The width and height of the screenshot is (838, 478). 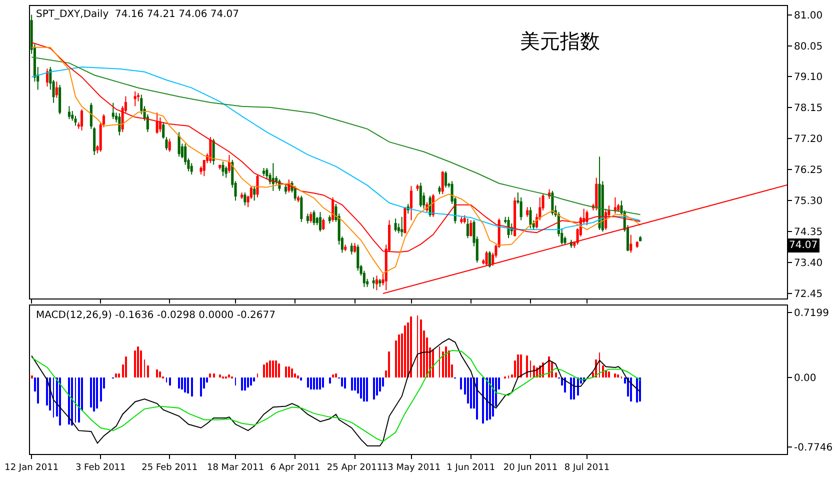 What do you see at coordinates (808, 264) in the screenshot?
I see `y-tick-label: 73.40` at bounding box center [808, 264].